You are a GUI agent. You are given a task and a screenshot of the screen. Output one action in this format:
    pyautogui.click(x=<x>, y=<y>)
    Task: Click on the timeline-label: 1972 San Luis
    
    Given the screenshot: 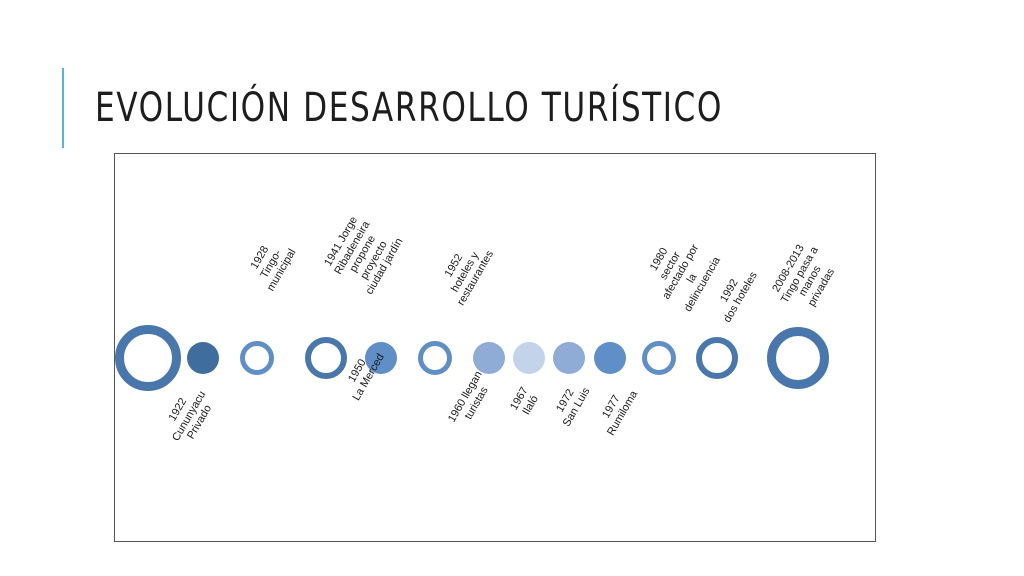 What is the action you would take?
    pyautogui.click(x=570, y=404)
    